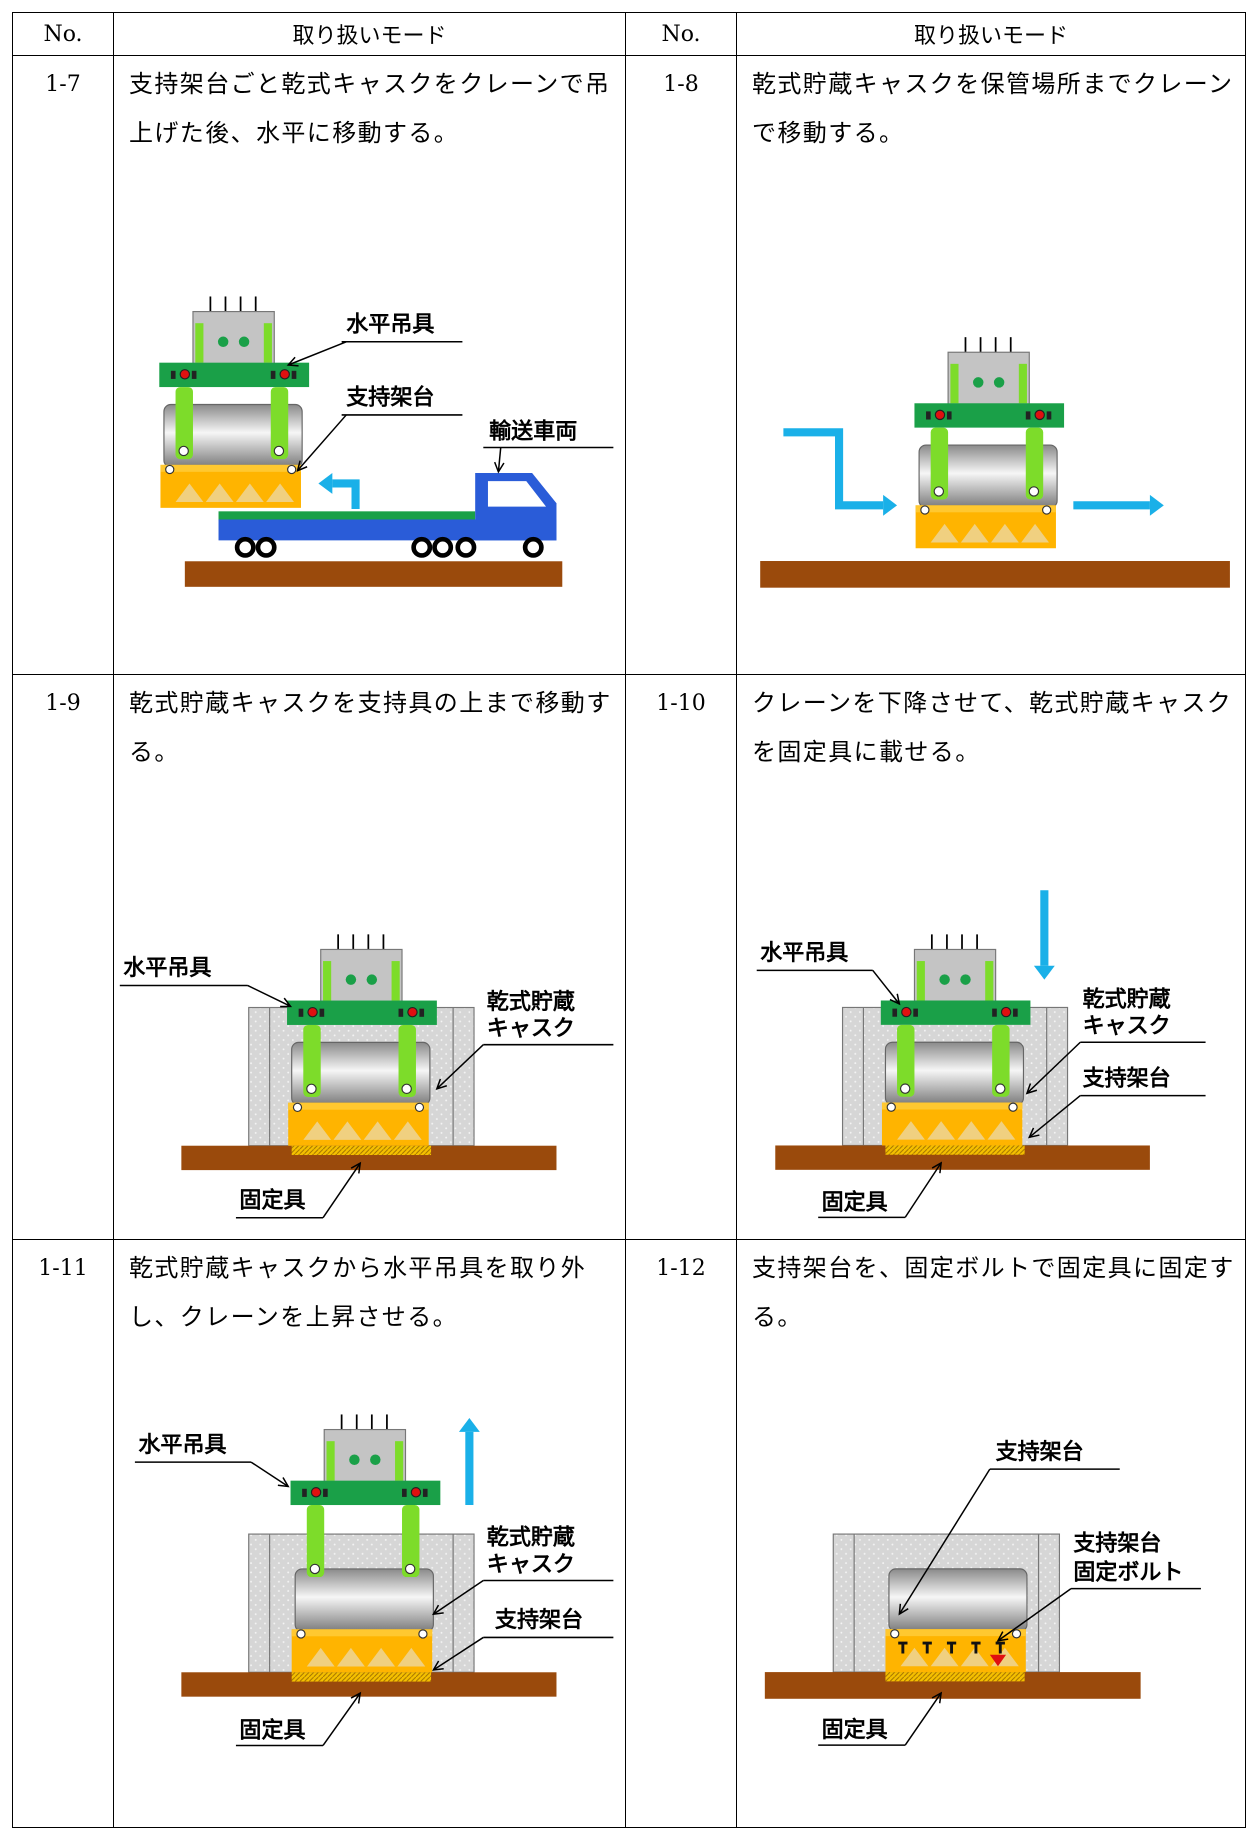  I want to click on hook-block, so click(233, 338).